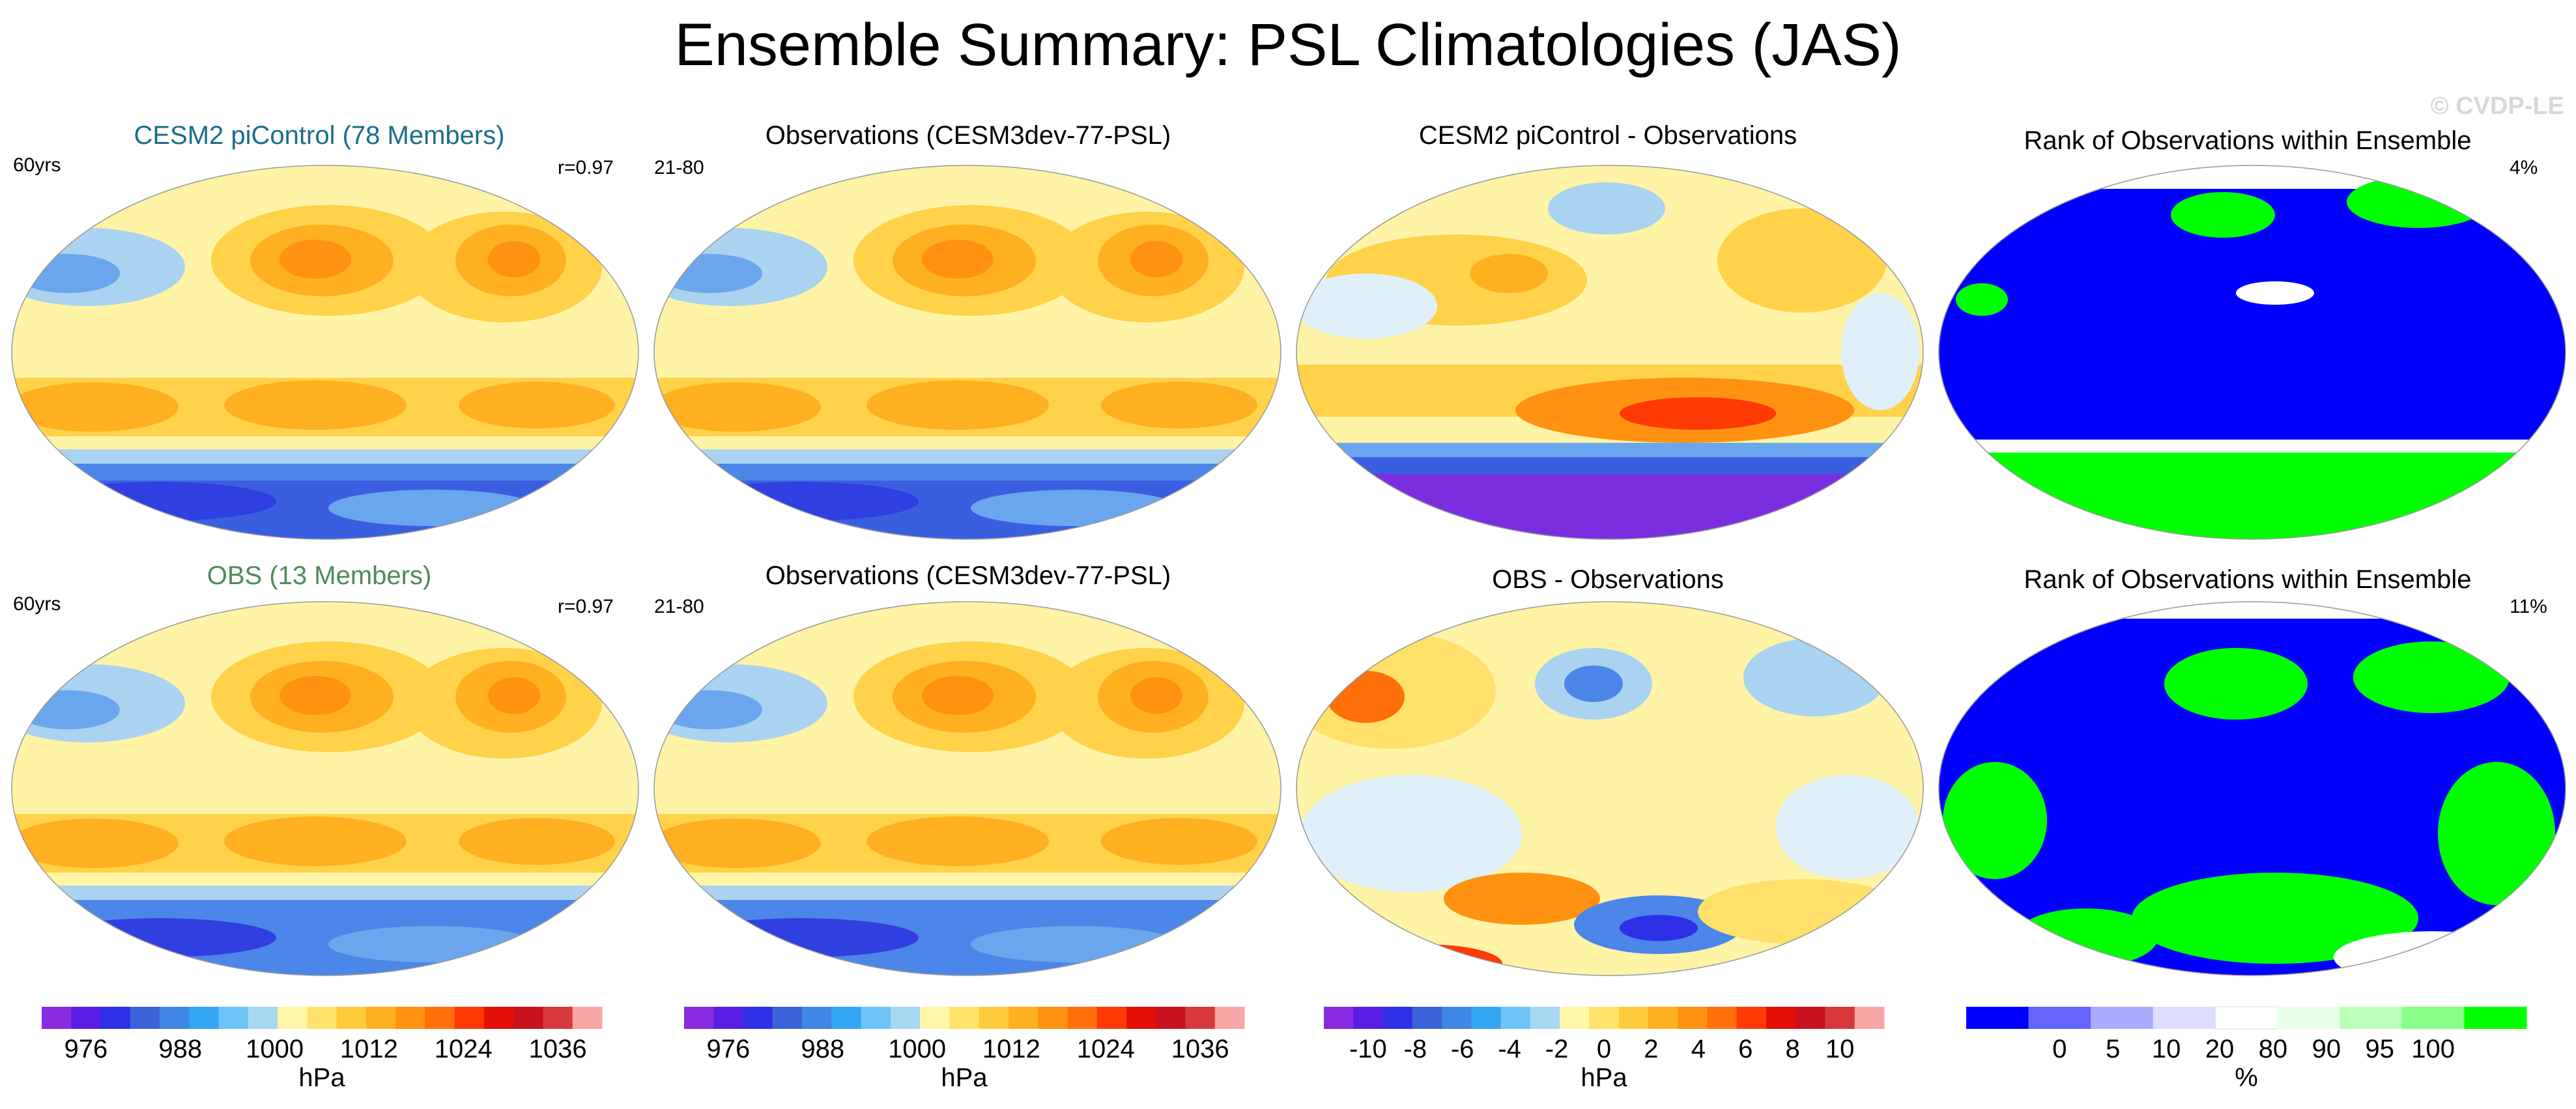 The height and width of the screenshot is (1109, 2576). What do you see at coordinates (514, 259) in the screenshot?
I see `atlantic-high-core` at bounding box center [514, 259].